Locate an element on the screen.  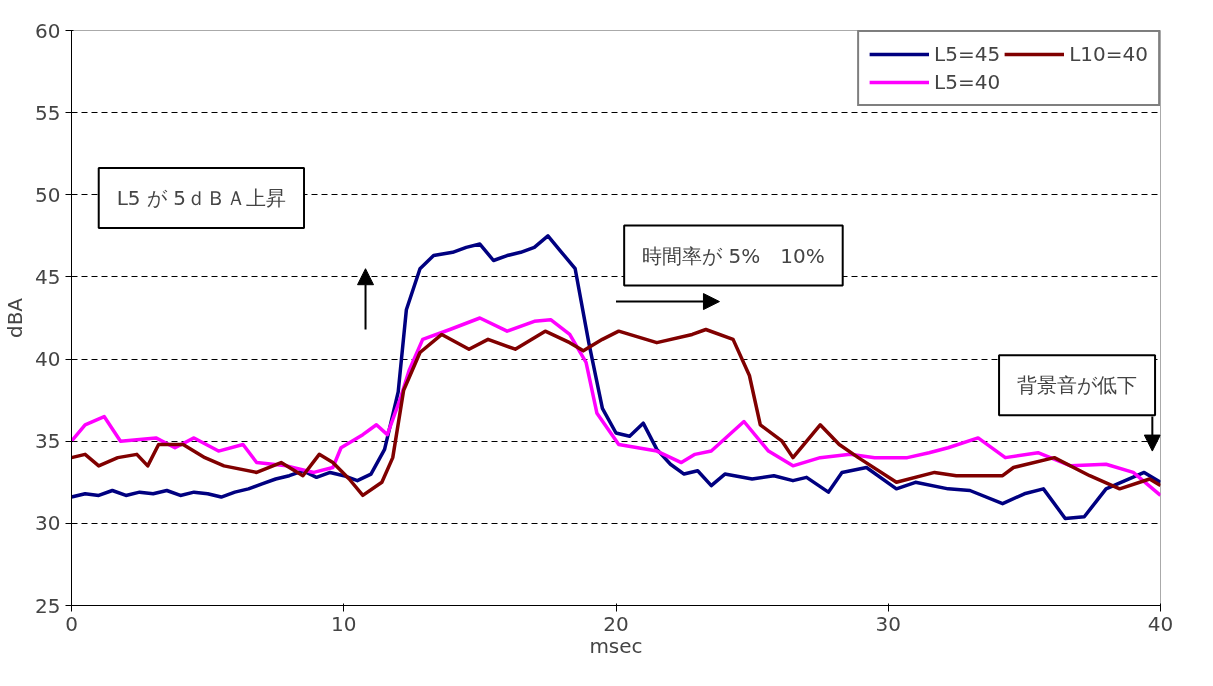
x-tick-label: 10 is located at coordinates (344, 623).